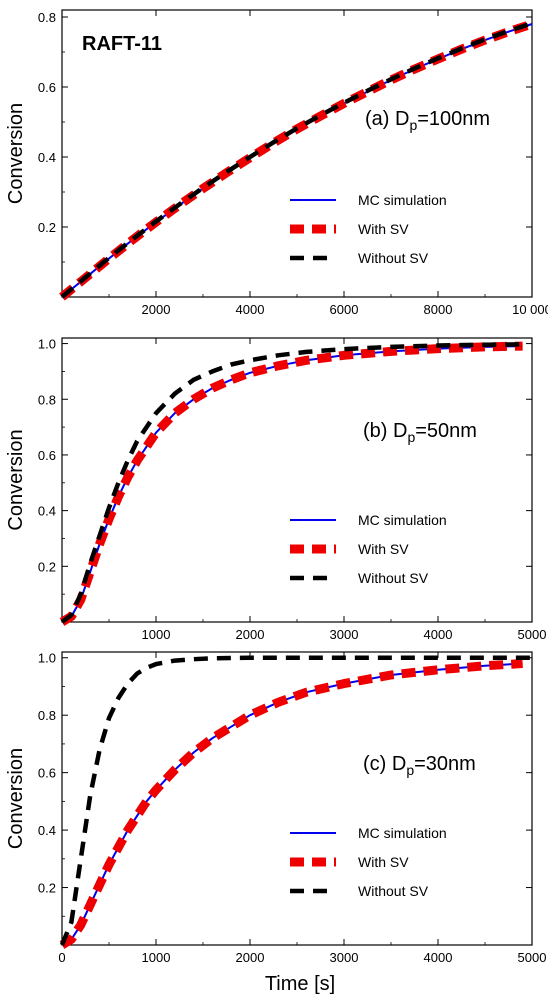 The image size is (548, 1000). I want to click on x-axis-label: Time [s], so click(300, 984).